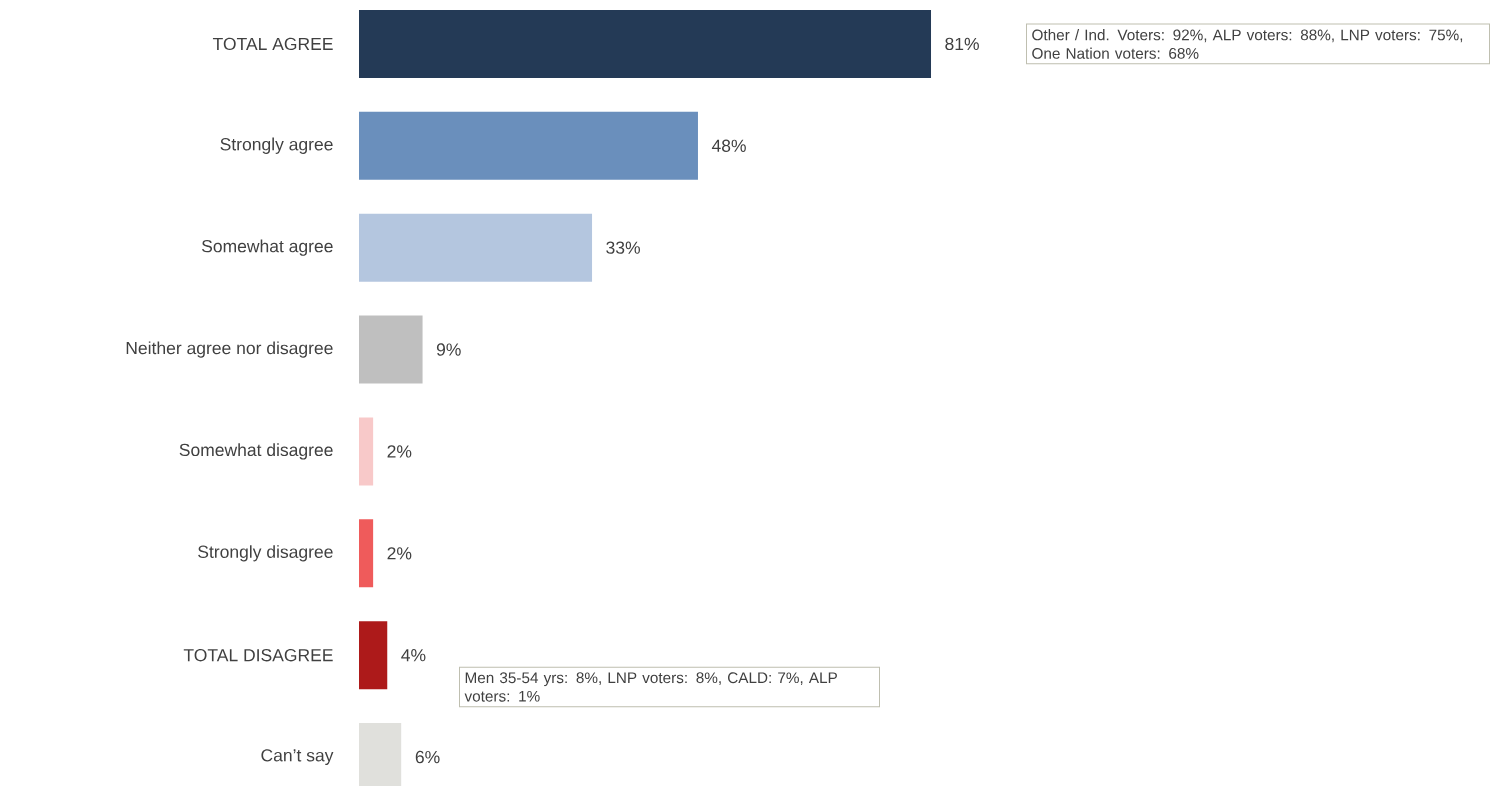  Describe the element at coordinates (448, 349) in the screenshot. I see `data-label: 9%` at that location.